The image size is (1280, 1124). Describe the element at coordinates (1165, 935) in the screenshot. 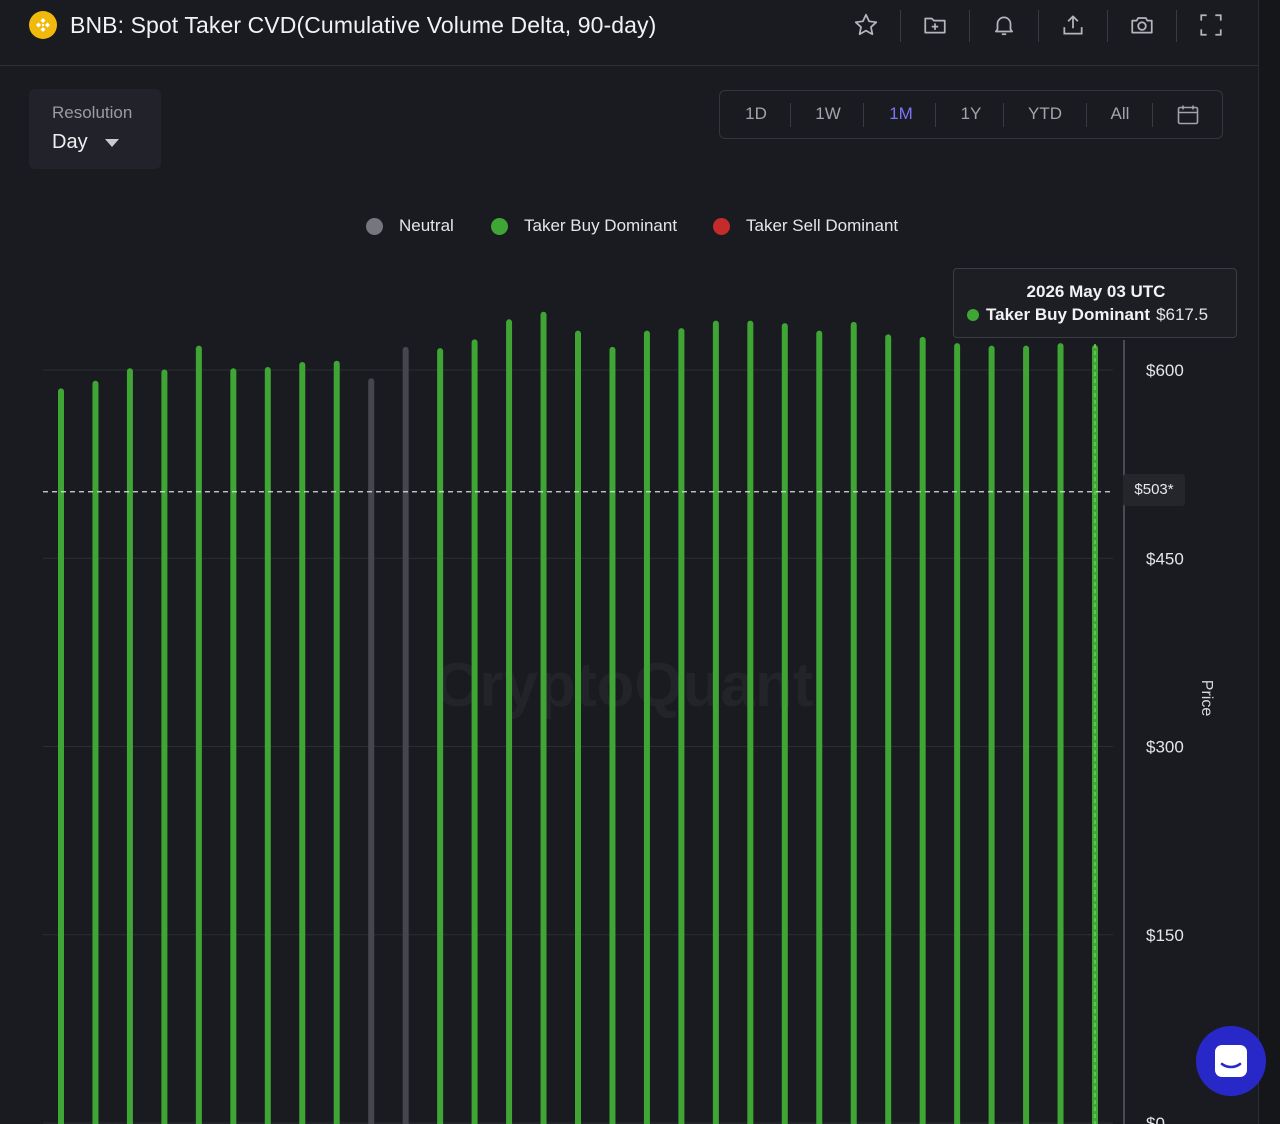

I see `y-tick-label: $150` at that location.